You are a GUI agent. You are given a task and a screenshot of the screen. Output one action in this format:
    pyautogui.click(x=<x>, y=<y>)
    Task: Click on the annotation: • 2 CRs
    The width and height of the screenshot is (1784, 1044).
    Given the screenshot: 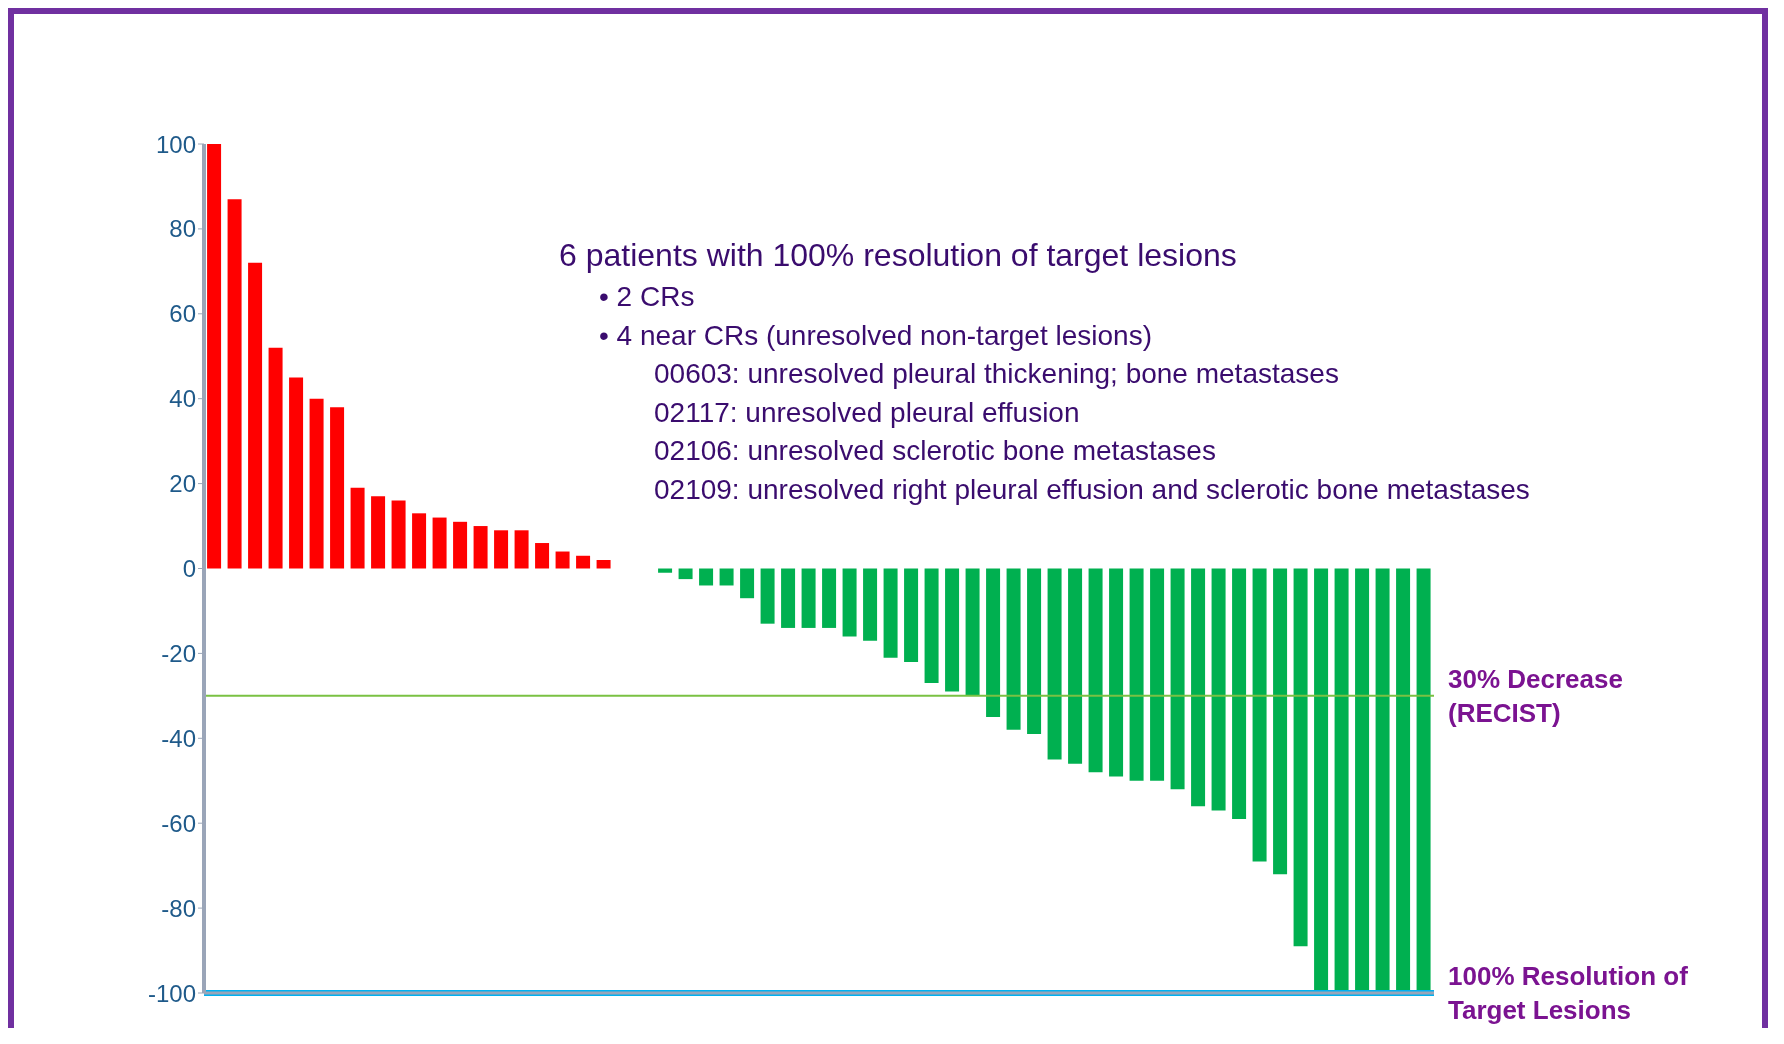 What is the action you would take?
    pyautogui.click(x=647, y=297)
    